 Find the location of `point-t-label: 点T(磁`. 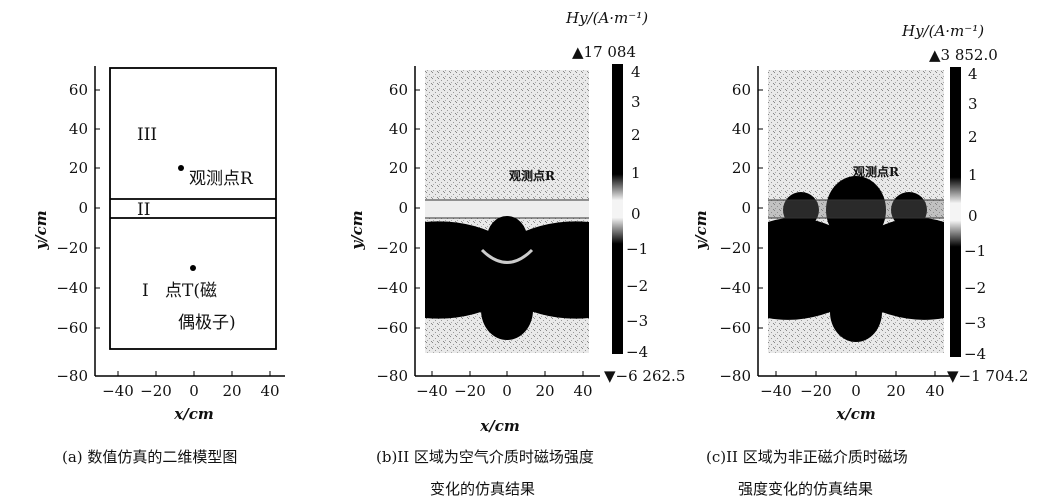

point-t-label: 点T(磁 is located at coordinates (191, 291).